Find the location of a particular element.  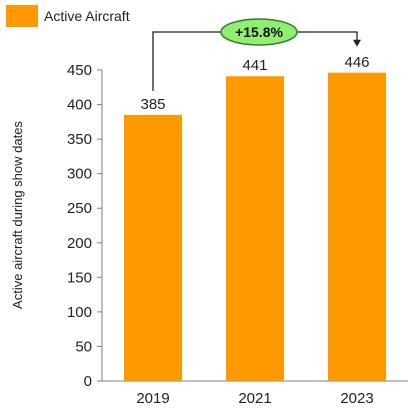

annotation-badge is located at coordinates (259, 32).